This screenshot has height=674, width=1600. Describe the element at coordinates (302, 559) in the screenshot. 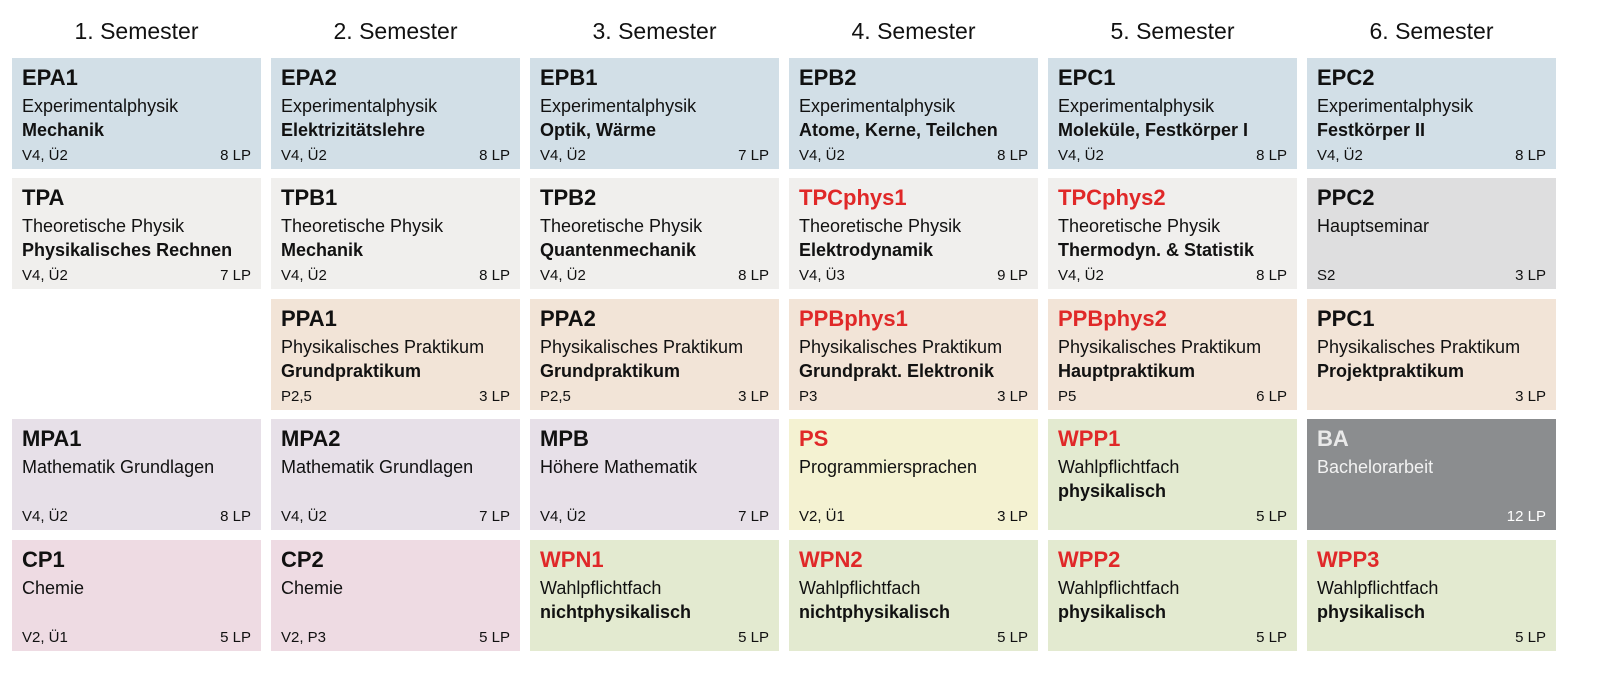

I see `module-code: CP2` at that location.